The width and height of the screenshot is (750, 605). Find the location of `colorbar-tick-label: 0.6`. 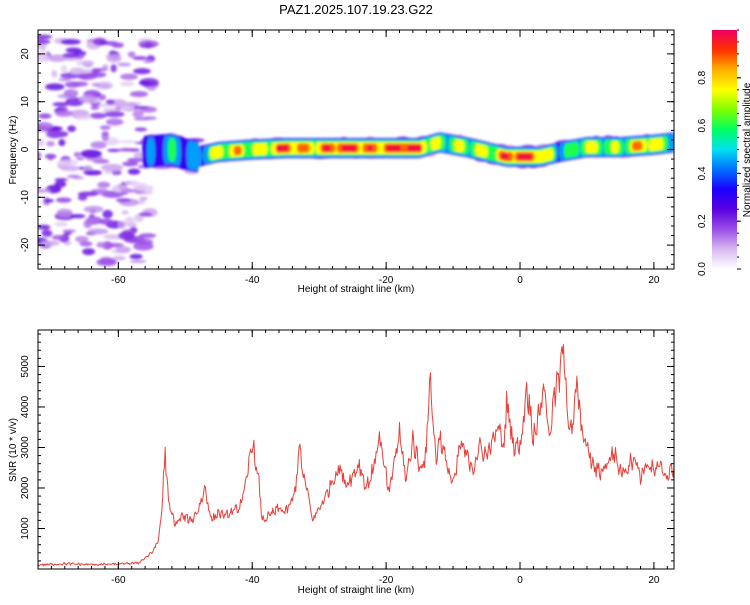

colorbar-tick-label: 0.6 is located at coordinates (702, 125).